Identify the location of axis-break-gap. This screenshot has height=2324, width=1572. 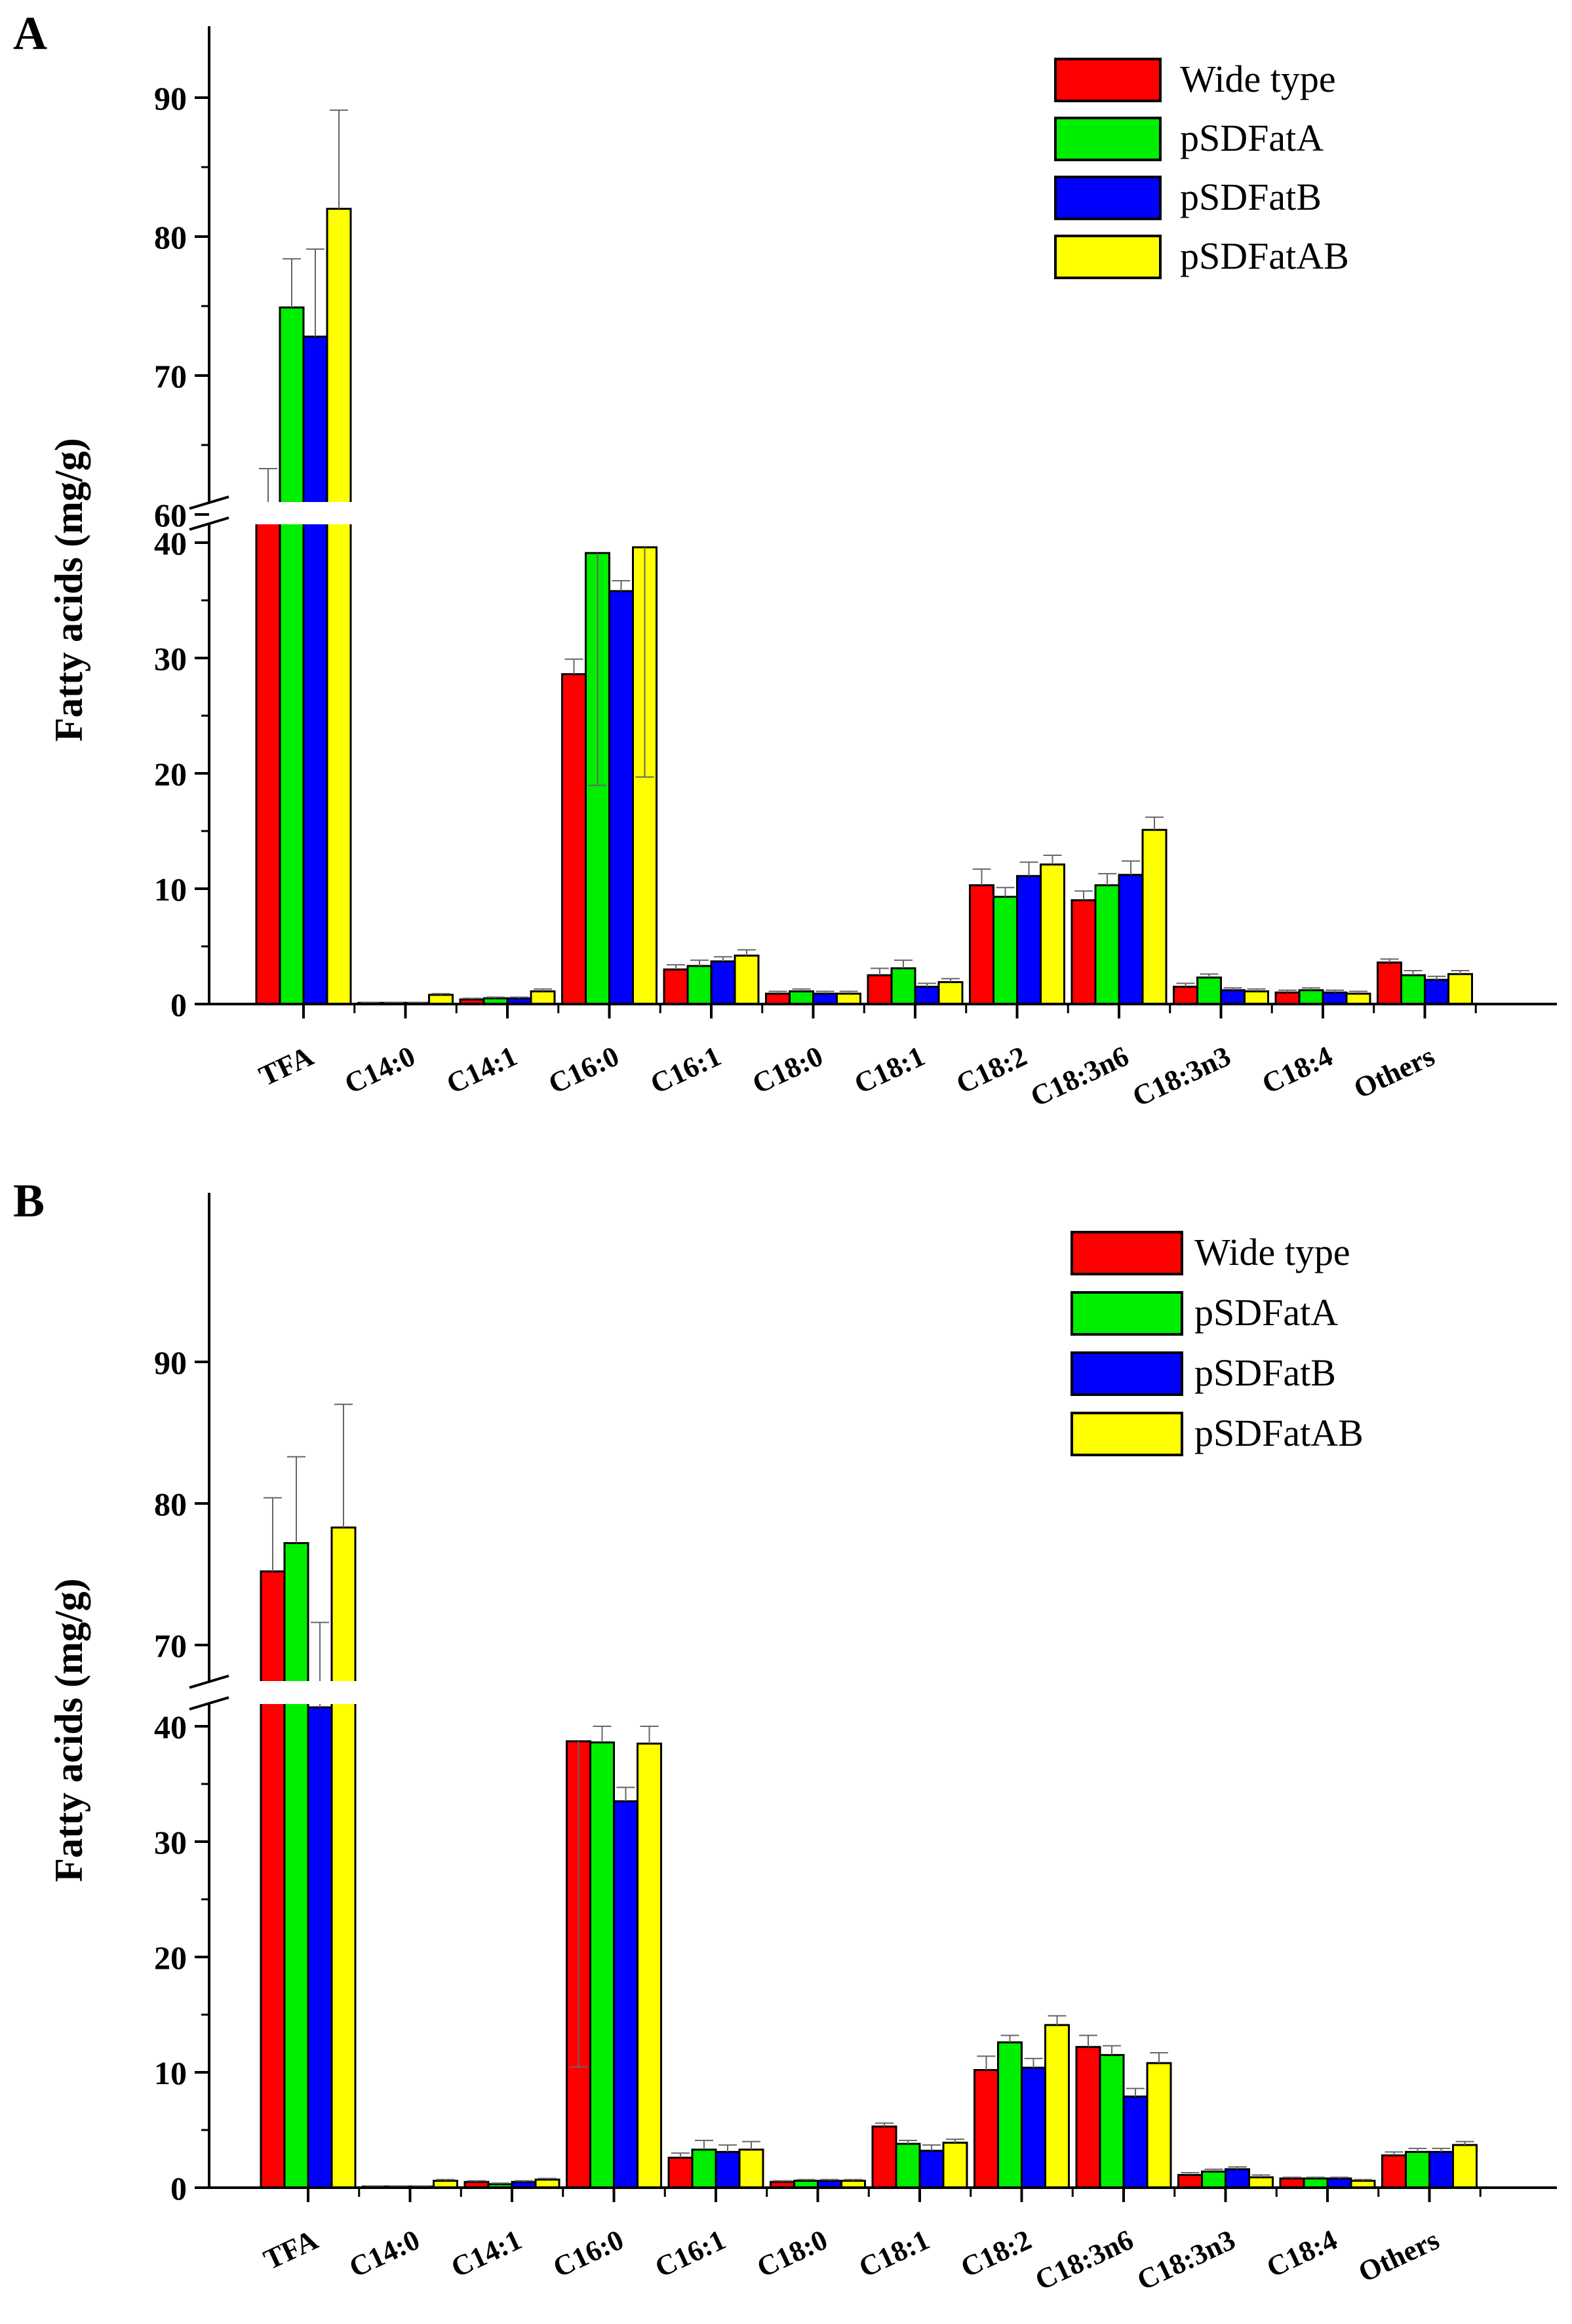
(873, 513).